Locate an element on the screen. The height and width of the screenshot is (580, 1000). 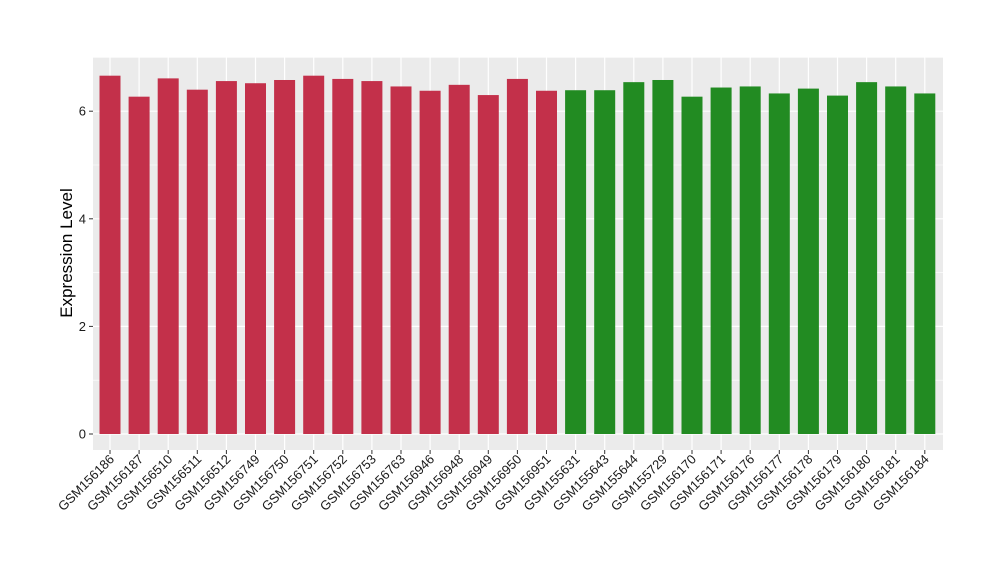
bar-gsm155729 is located at coordinates (663, 256).